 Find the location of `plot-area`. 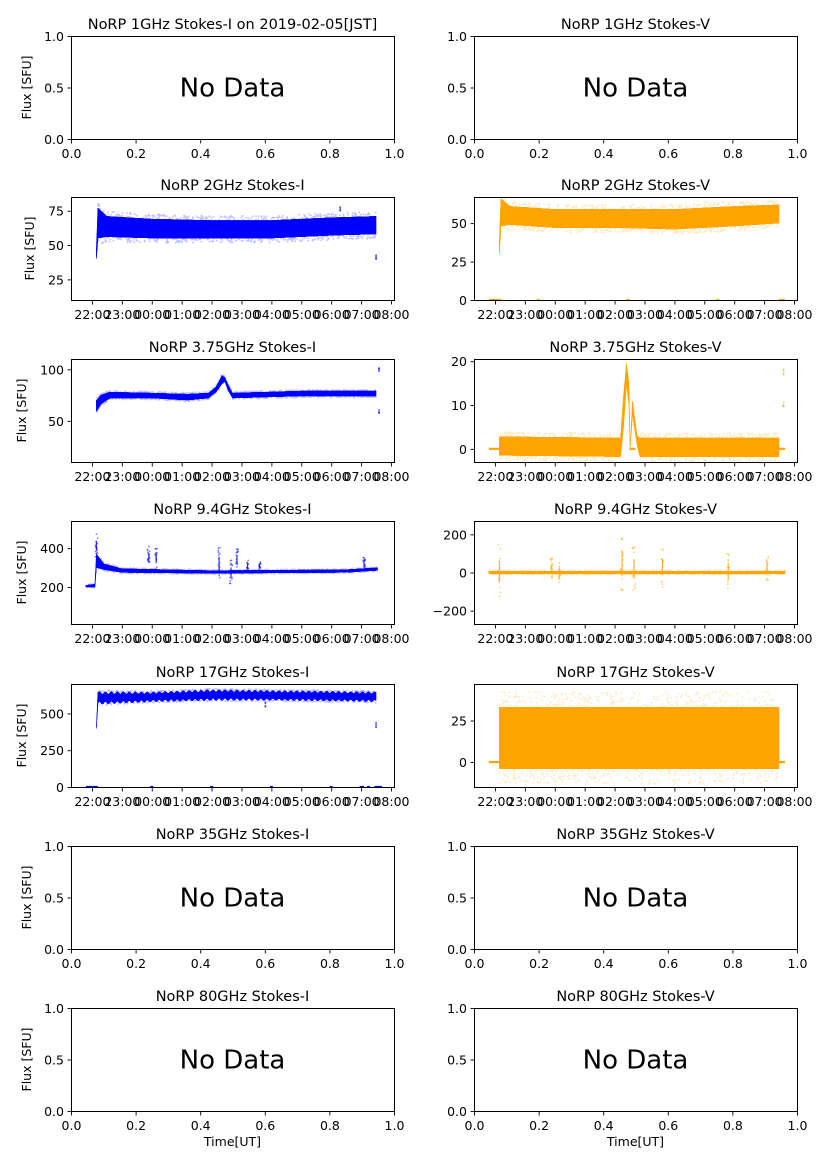

plot-area is located at coordinates (236, 231).